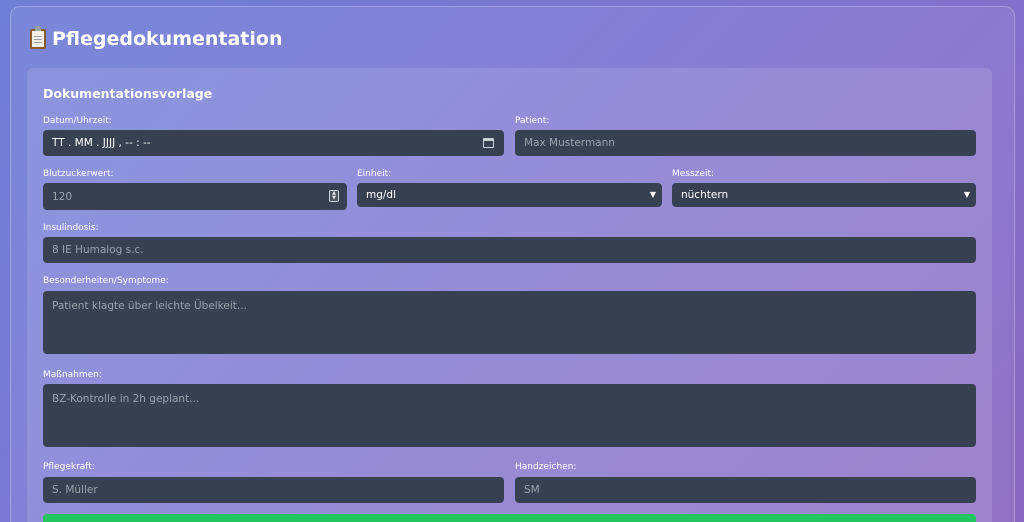  Describe the element at coordinates (38, 37) in the screenshot. I see `clipboard-icon` at that location.